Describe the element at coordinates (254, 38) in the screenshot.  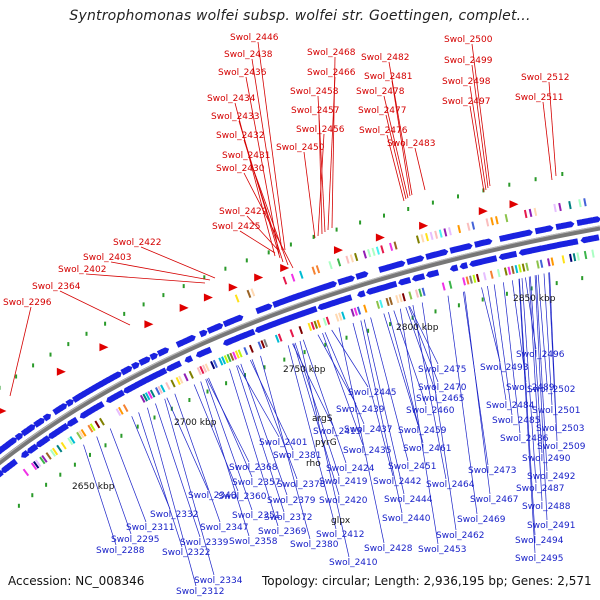
I see `gene-label-top: Swol_2446` at that location.